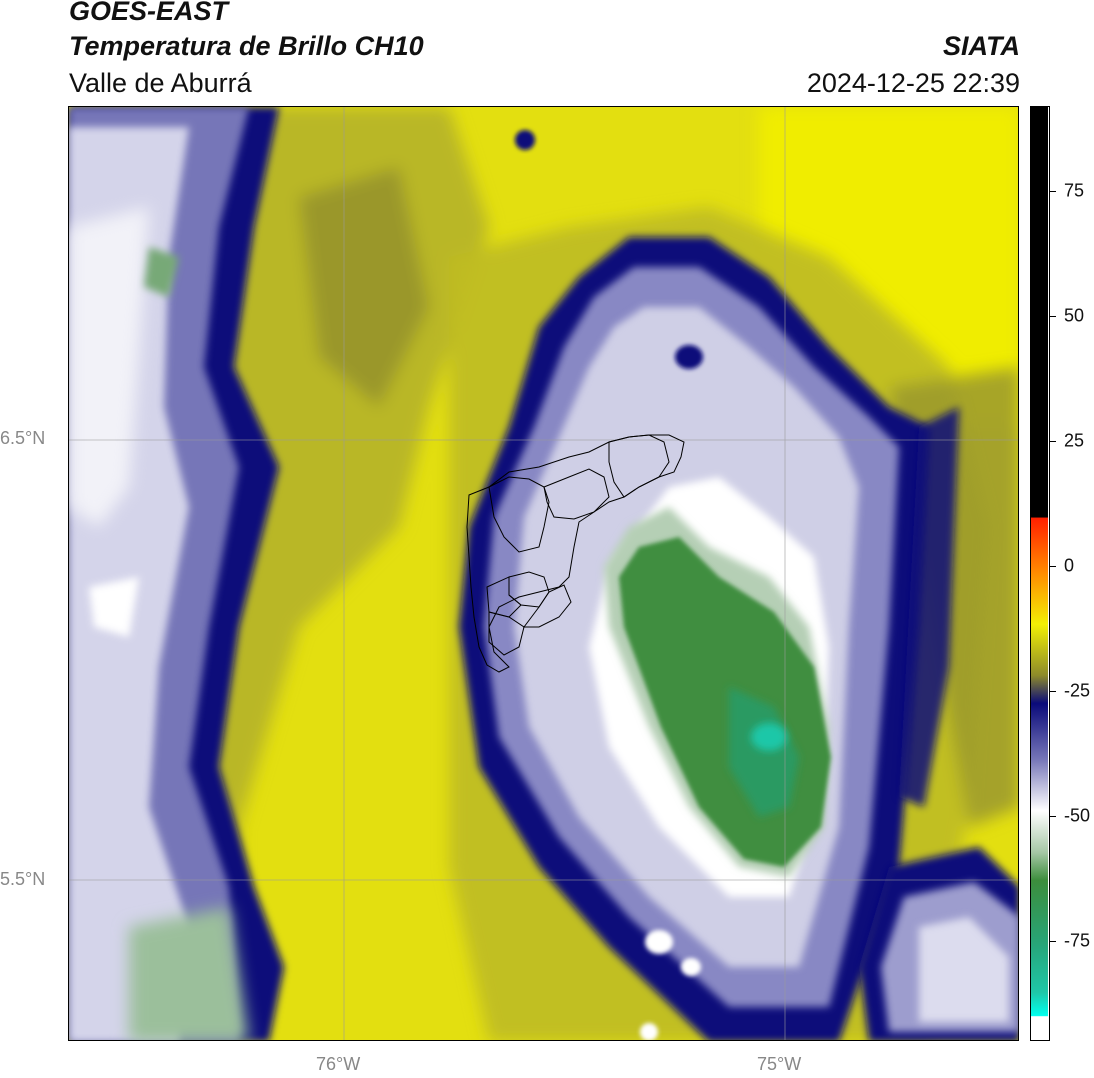  I want to click on lon-label-75w: 75°W, so click(779, 1064).